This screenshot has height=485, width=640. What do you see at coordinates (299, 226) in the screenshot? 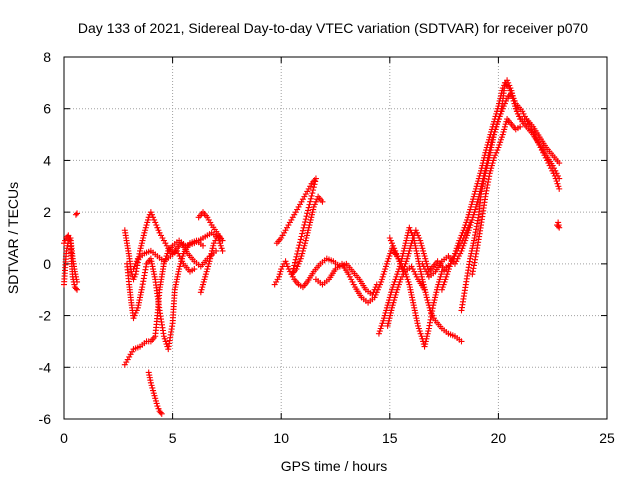
I see `series-s11` at bounding box center [299, 226].